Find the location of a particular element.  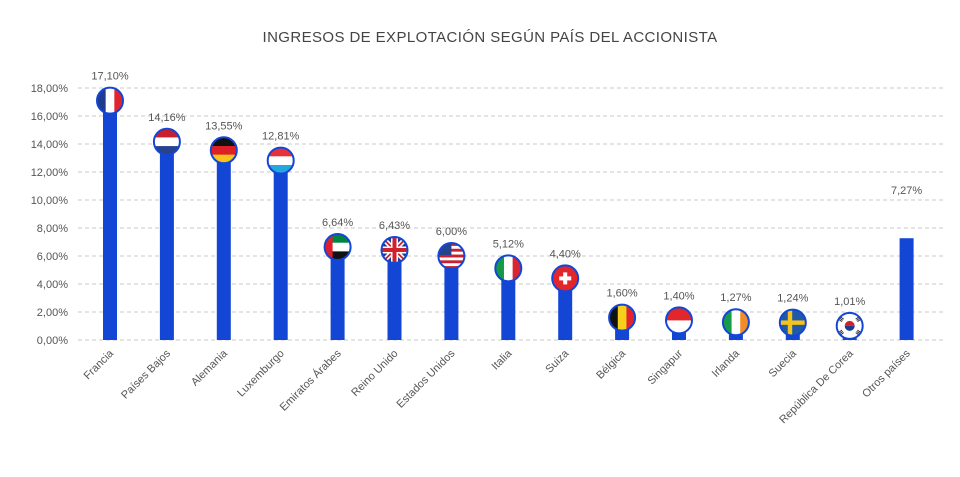

y-tick-label: 6,00% is located at coordinates (52, 257).